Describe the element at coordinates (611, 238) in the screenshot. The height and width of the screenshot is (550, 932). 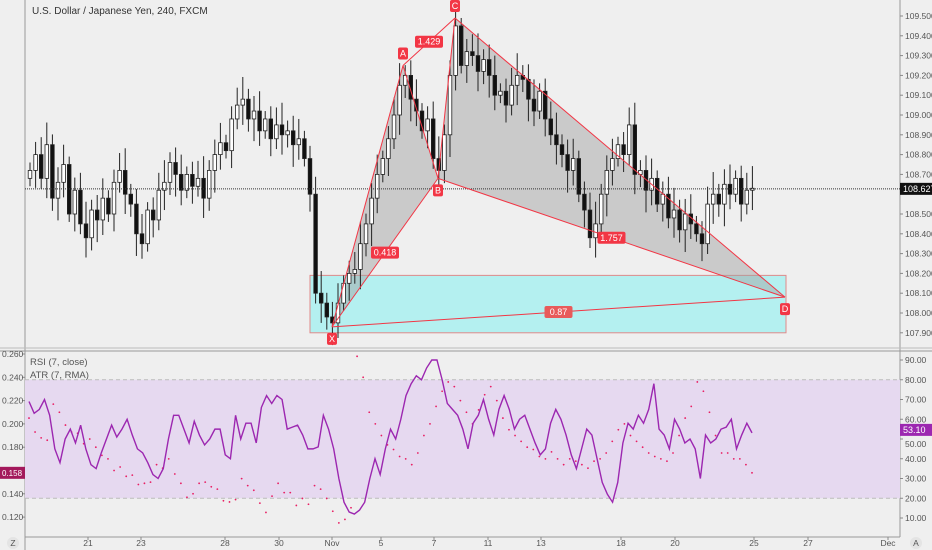
I see `ratio-label-BD: 1.757` at that location.